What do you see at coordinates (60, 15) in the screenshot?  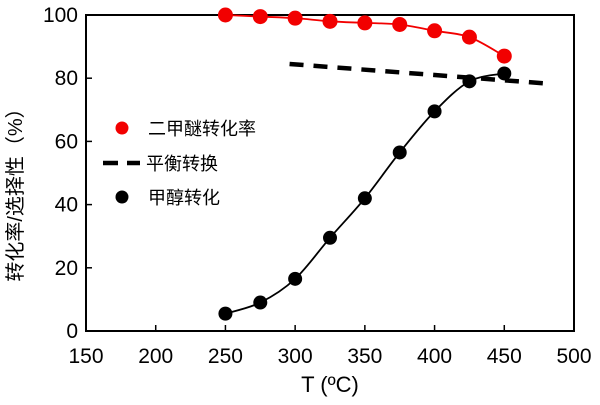 I see `y-tick-label: 100` at bounding box center [60, 15].